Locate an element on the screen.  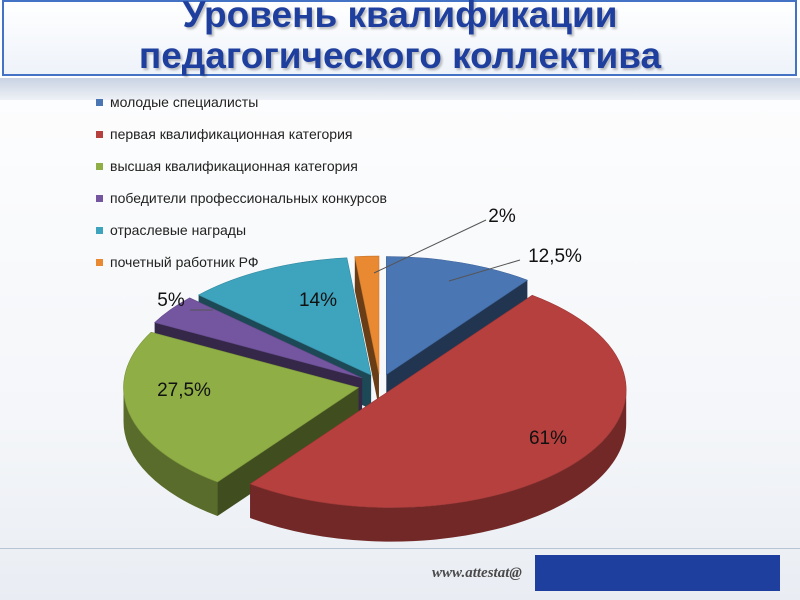
legend-item: почетный работник РФ is located at coordinates (241, 262).